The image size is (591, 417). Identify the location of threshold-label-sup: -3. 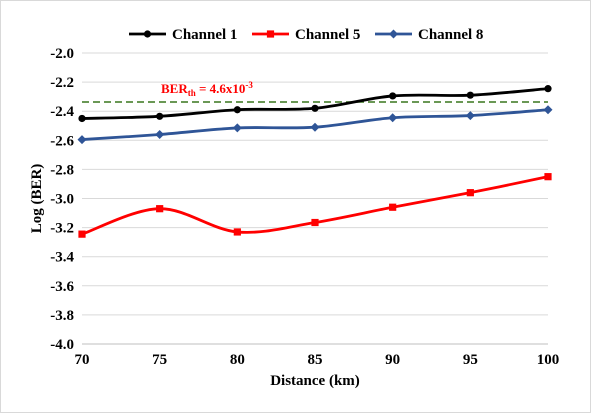
(249, 85).